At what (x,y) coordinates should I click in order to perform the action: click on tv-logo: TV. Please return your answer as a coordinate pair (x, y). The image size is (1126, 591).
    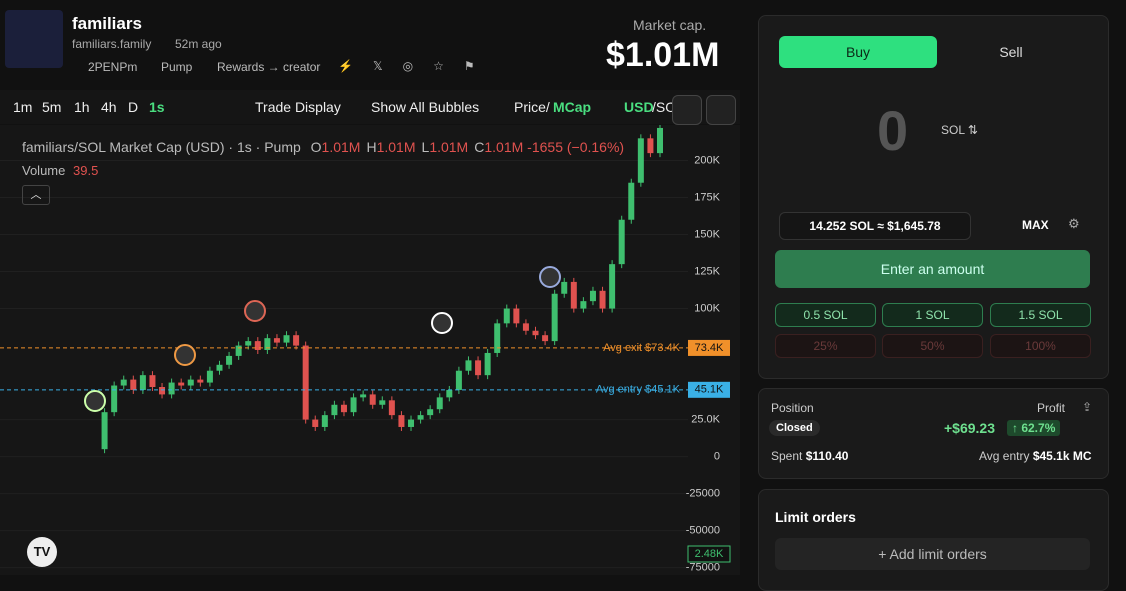
    Looking at the image, I should click on (42, 552).